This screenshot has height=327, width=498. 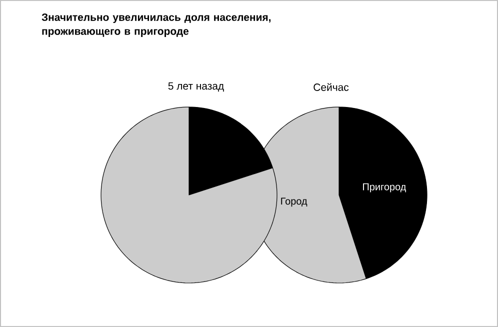 What do you see at coordinates (156, 25) in the screenshot?
I see `chart-title: Значительно увеличилась доля населения, проживающего в пригороде` at bounding box center [156, 25].